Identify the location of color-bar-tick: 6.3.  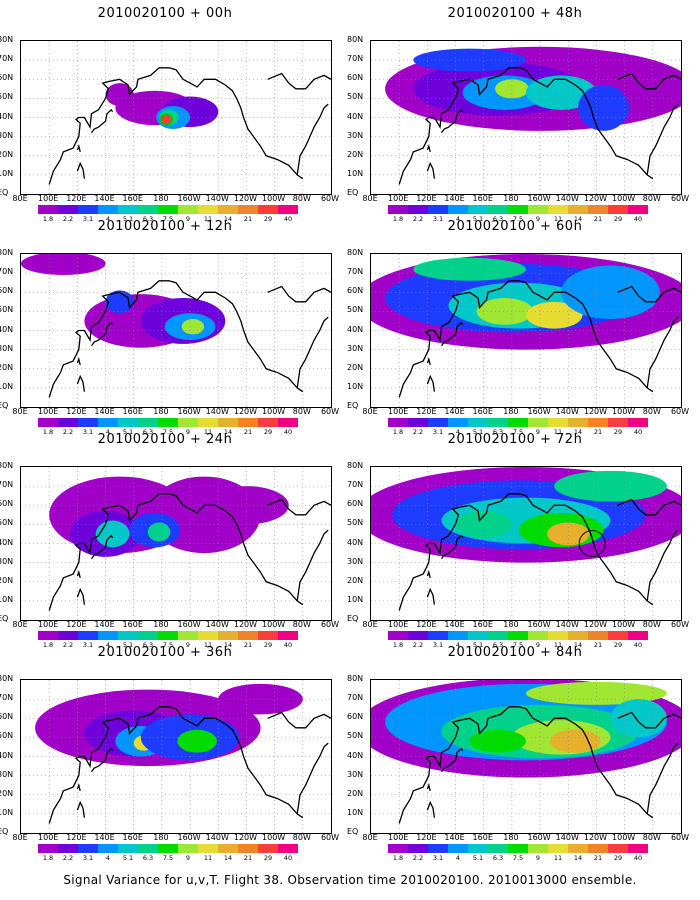
(498, 858).